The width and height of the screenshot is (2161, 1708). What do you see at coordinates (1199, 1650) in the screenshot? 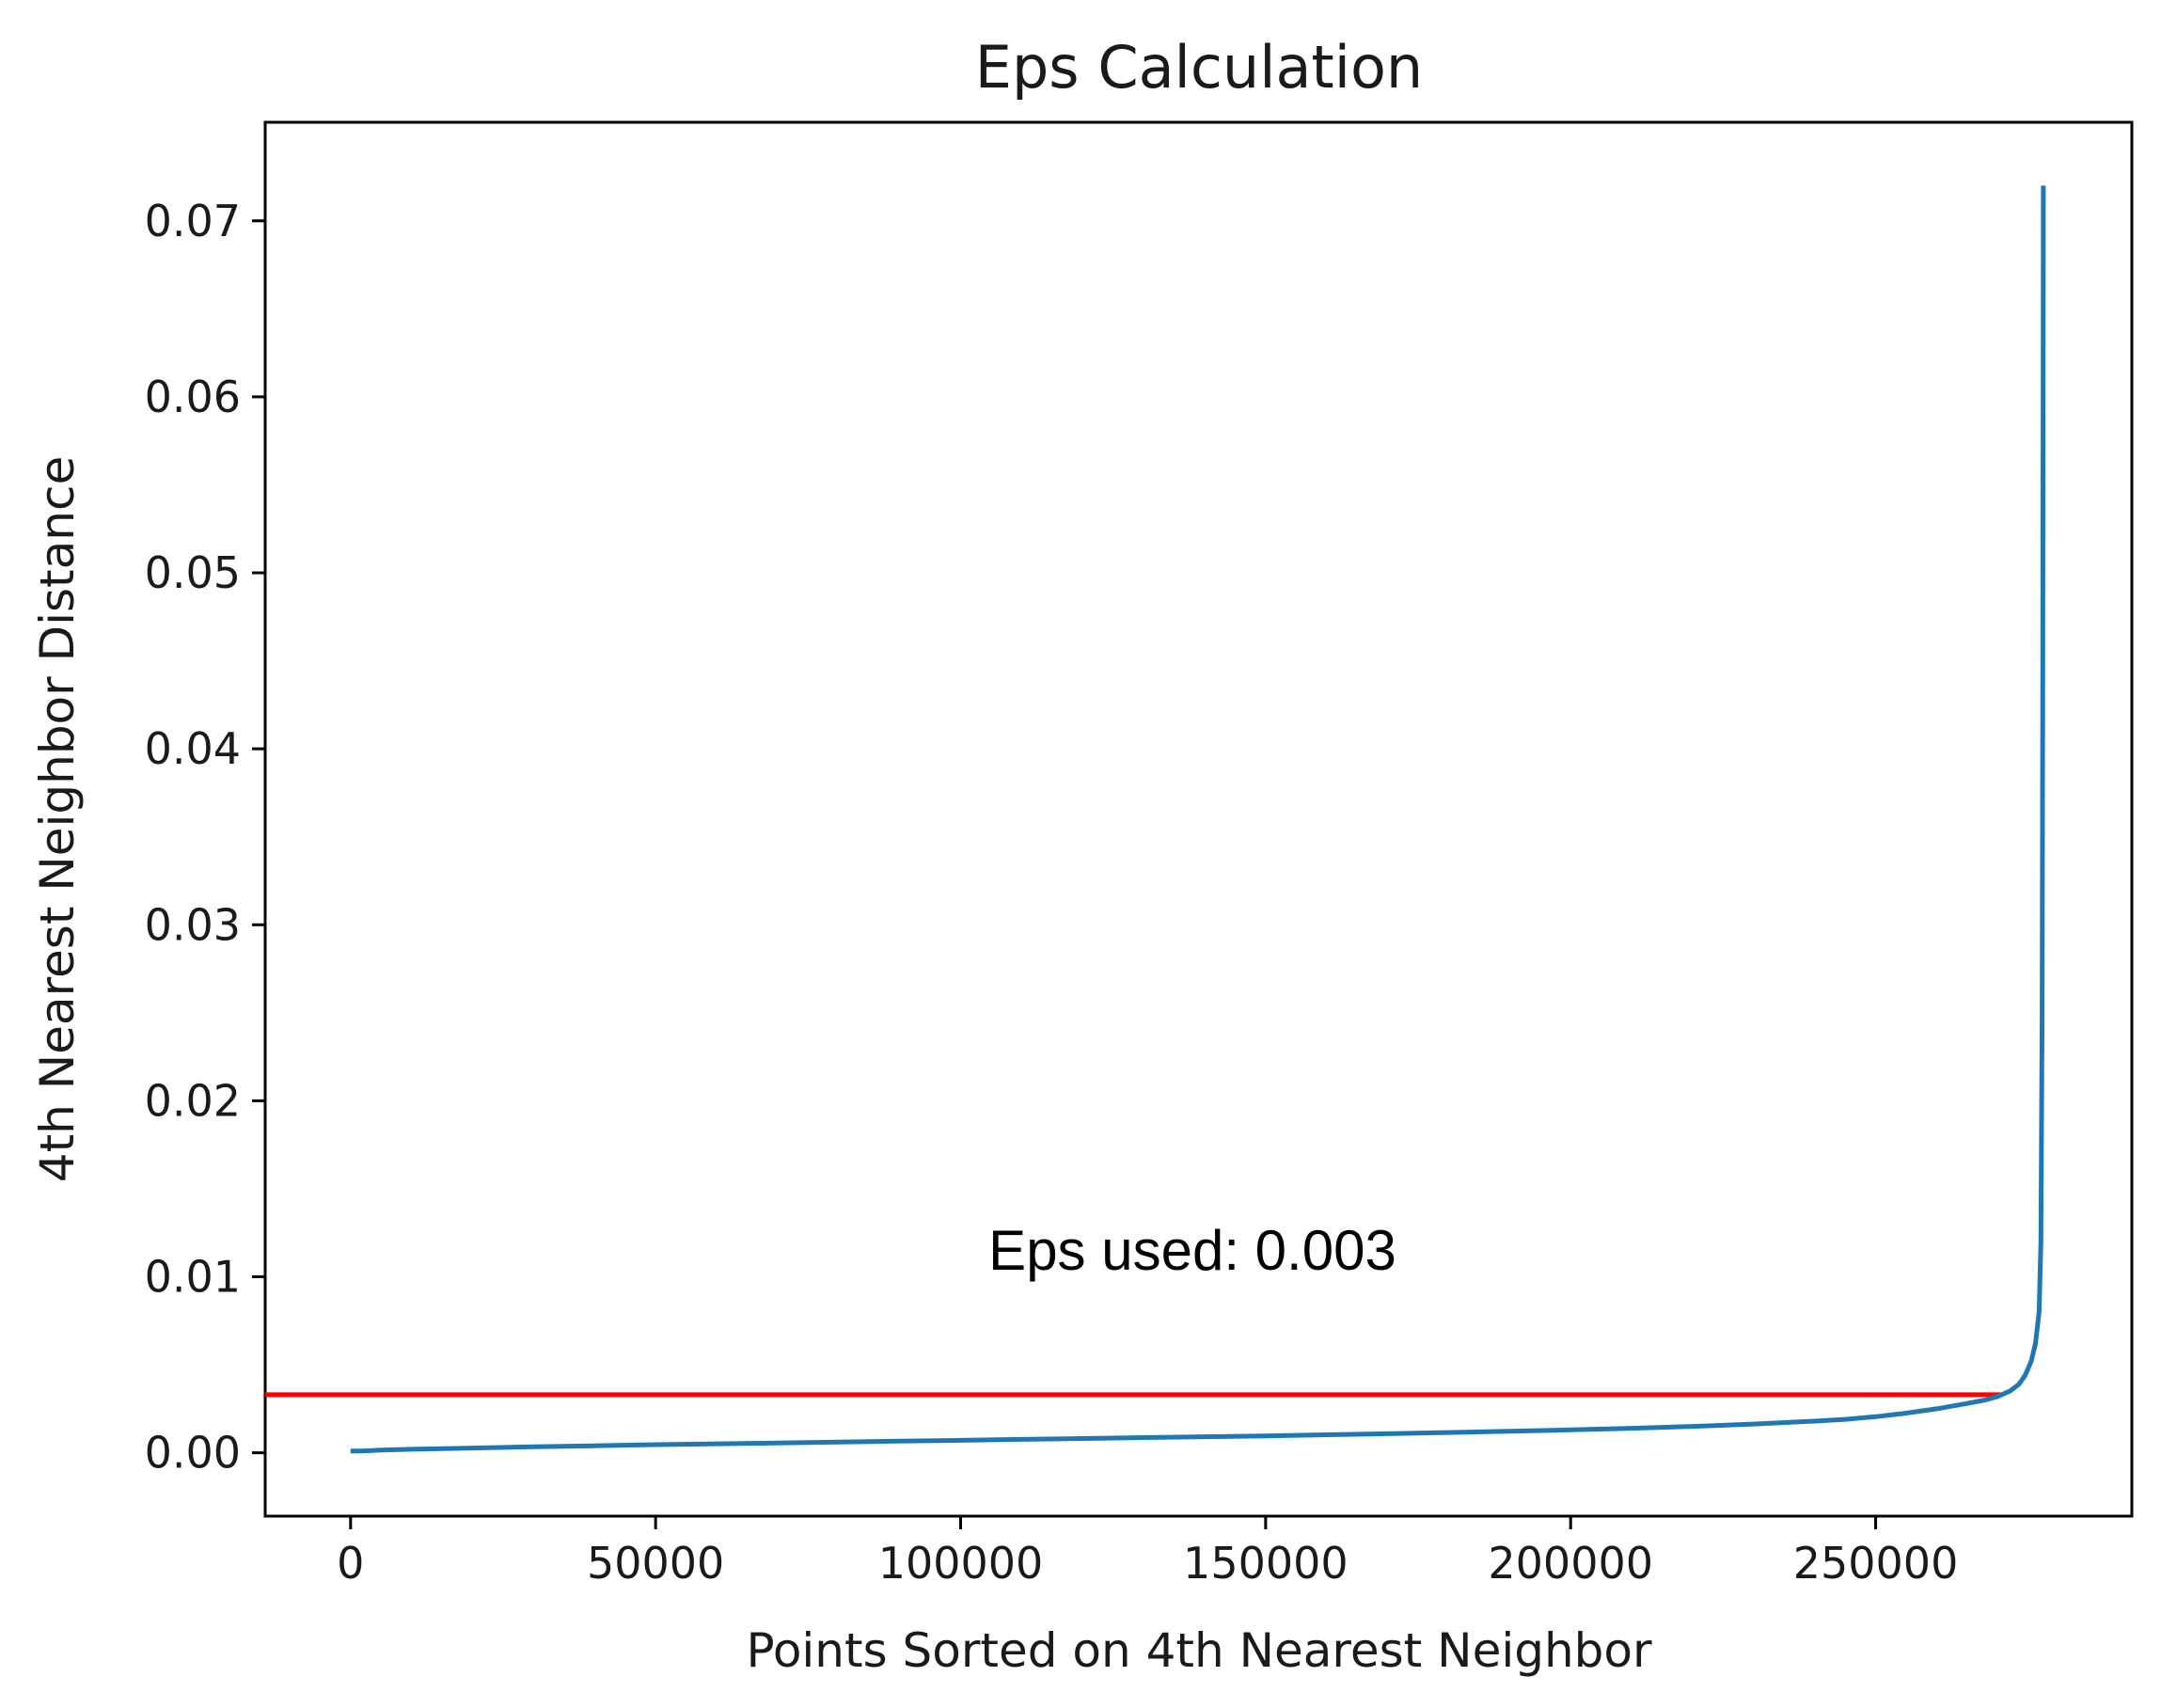
I see `x-axis-label: Points Sorted on 4th Nearest Neighbor` at bounding box center [1199, 1650].